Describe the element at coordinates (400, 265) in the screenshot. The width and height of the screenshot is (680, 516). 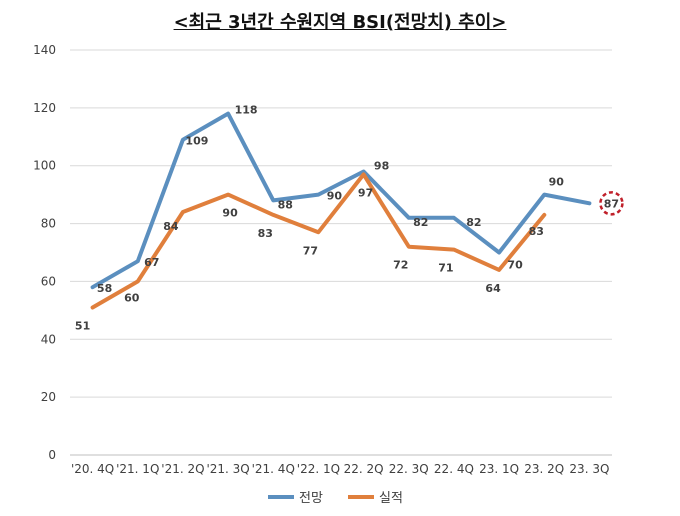
I see `data-label: 72` at that location.